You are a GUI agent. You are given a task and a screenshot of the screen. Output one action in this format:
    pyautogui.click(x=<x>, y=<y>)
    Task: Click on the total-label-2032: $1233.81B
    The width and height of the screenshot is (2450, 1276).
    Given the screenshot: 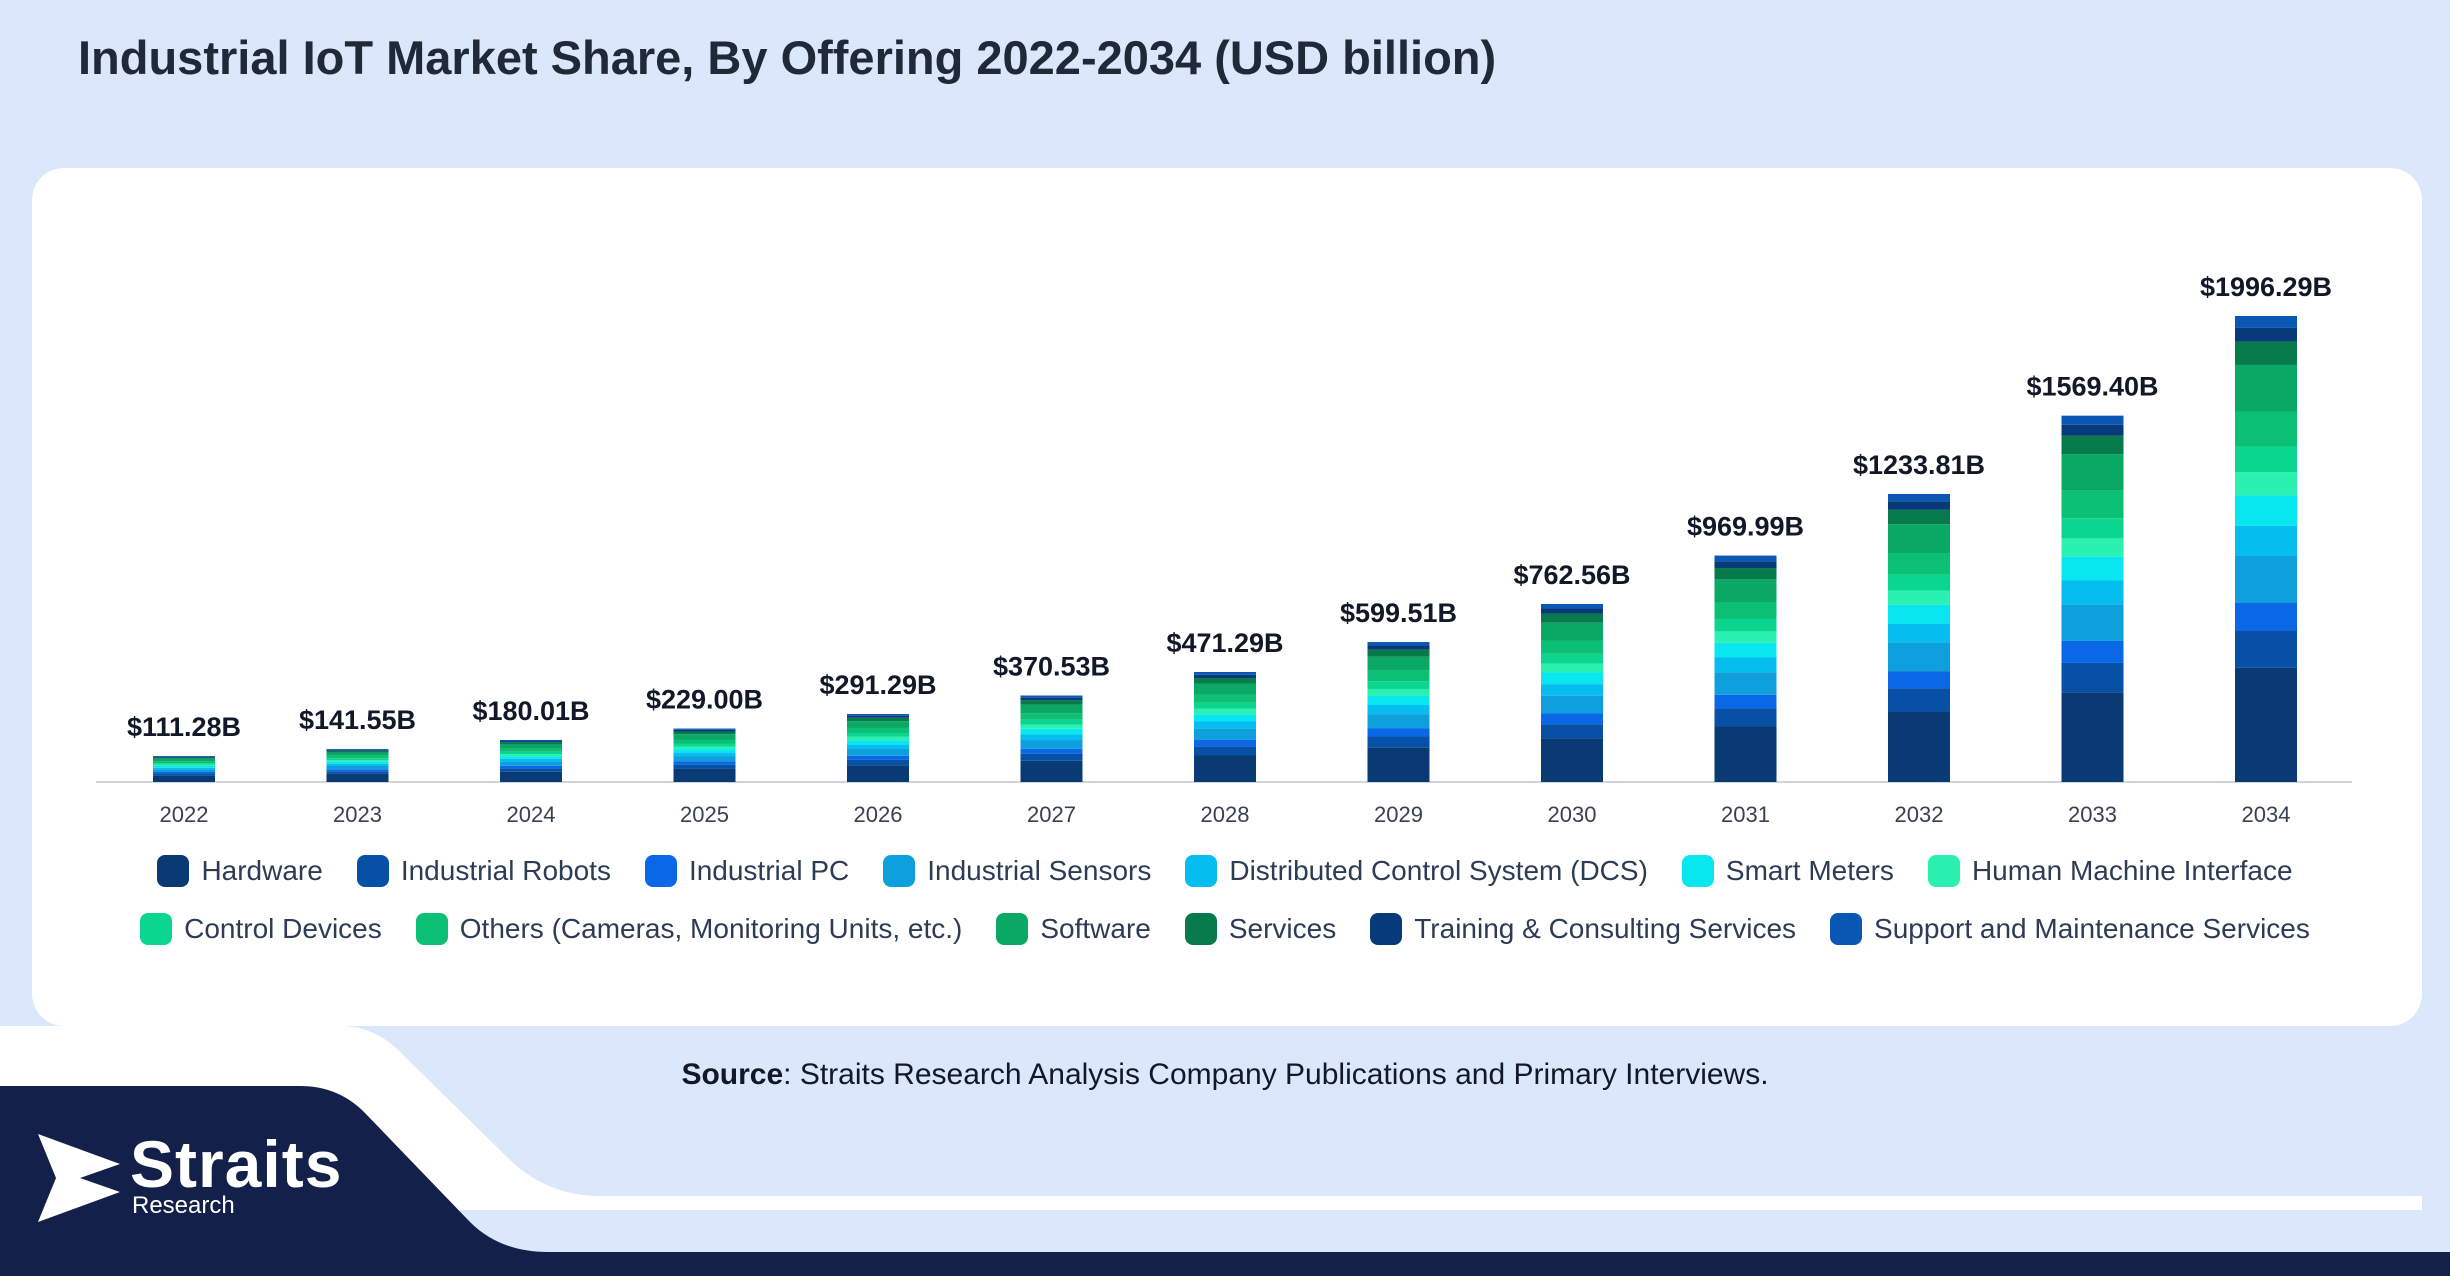 What is the action you would take?
    pyautogui.click(x=1919, y=465)
    